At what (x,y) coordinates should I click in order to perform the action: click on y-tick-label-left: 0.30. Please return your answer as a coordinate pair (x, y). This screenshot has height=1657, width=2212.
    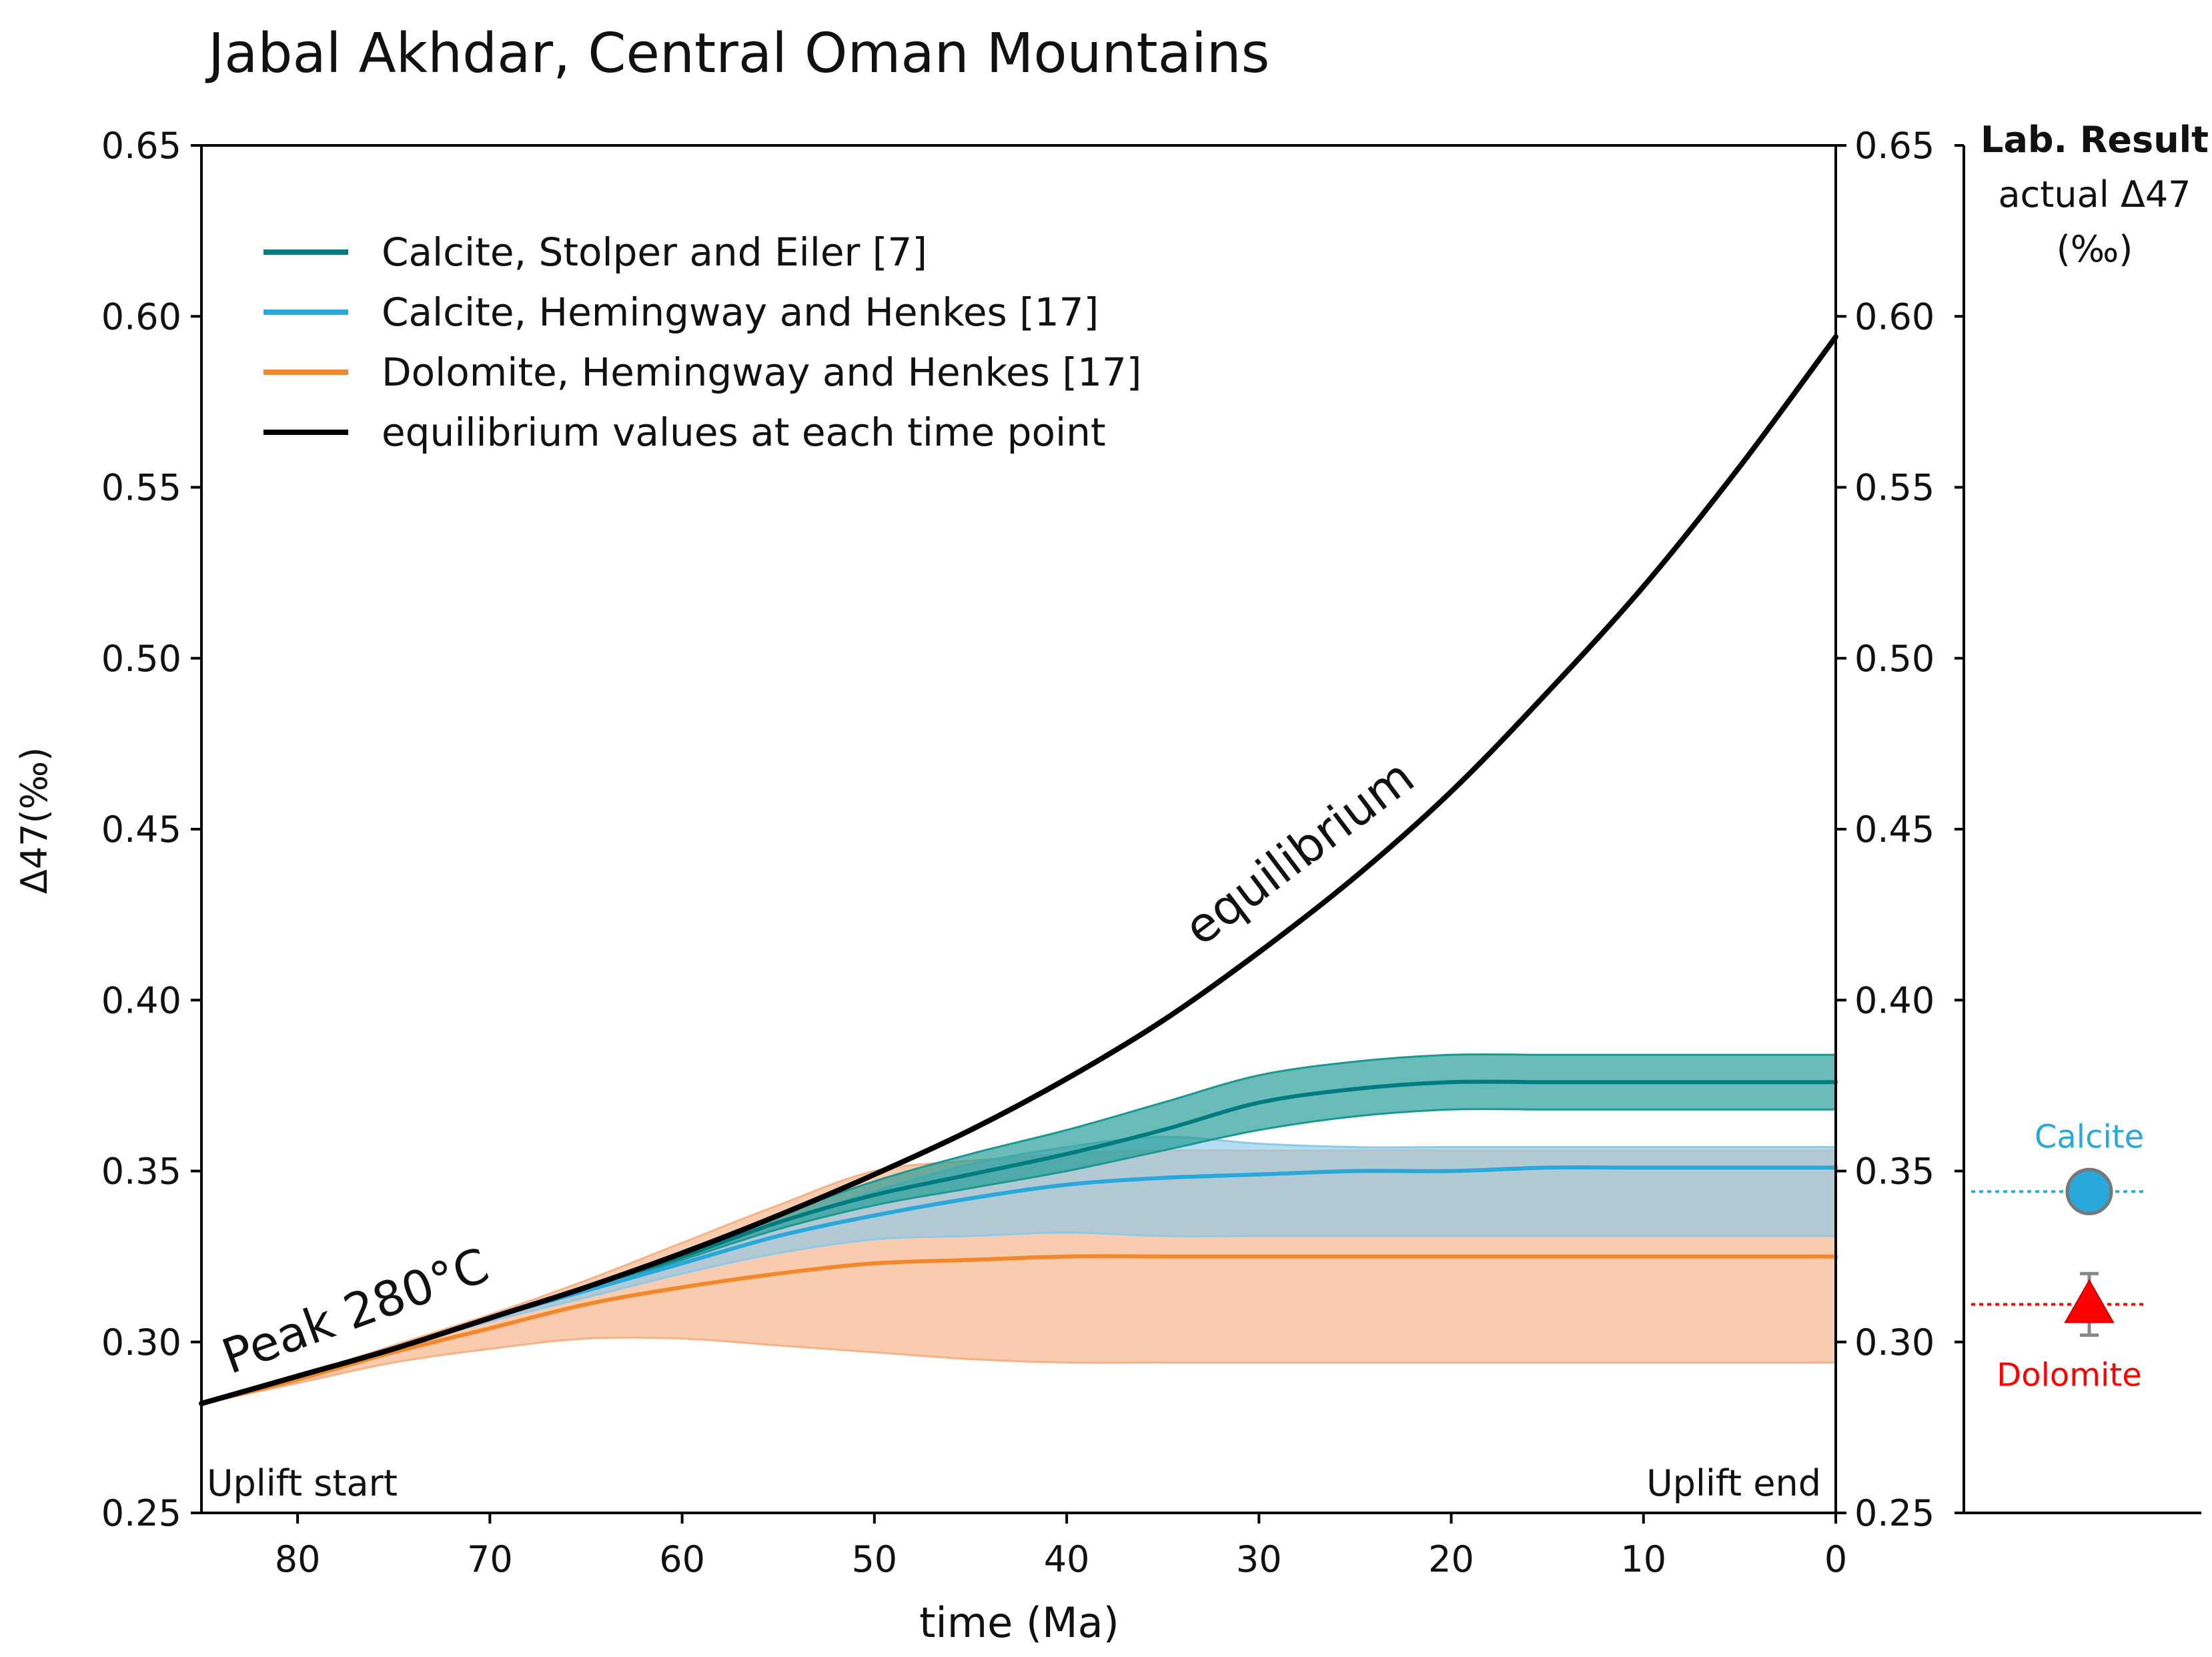
    Looking at the image, I should click on (141, 1342).